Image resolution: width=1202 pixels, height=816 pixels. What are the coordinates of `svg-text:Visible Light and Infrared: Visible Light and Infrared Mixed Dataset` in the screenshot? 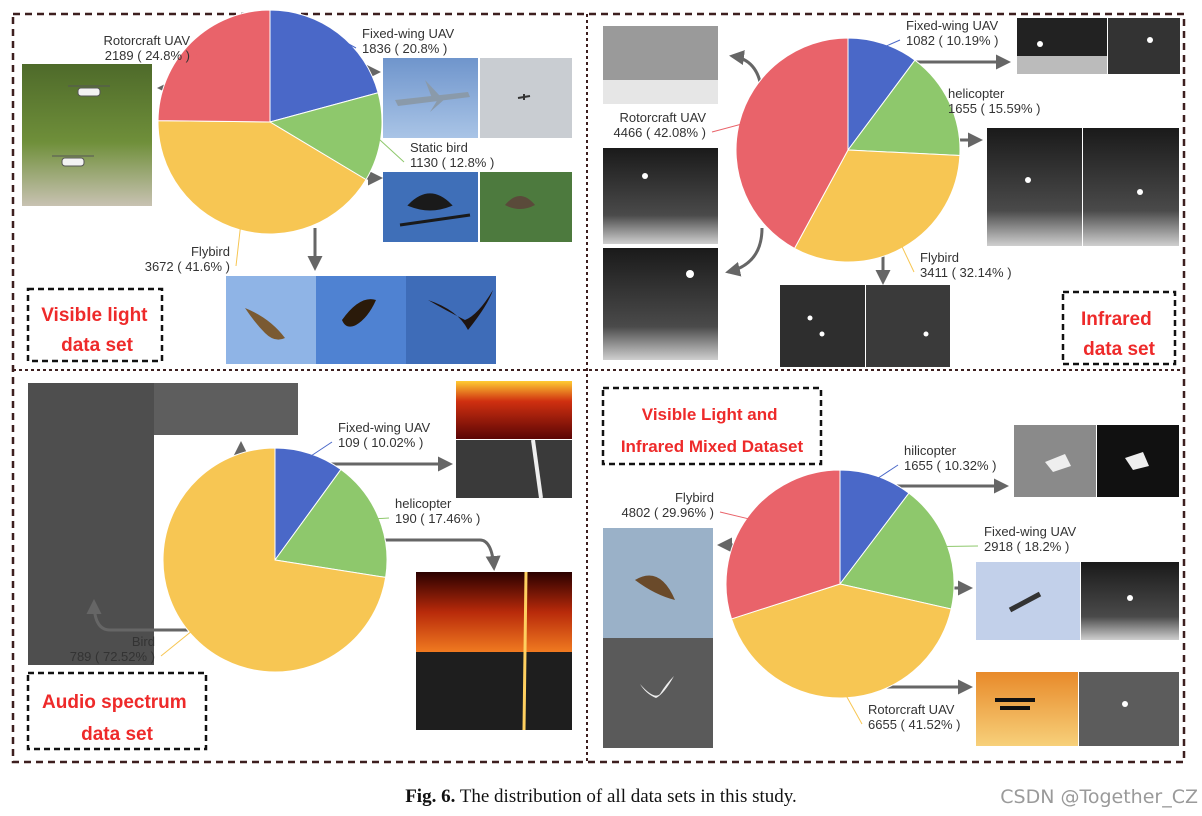 It's located at (712, 430).